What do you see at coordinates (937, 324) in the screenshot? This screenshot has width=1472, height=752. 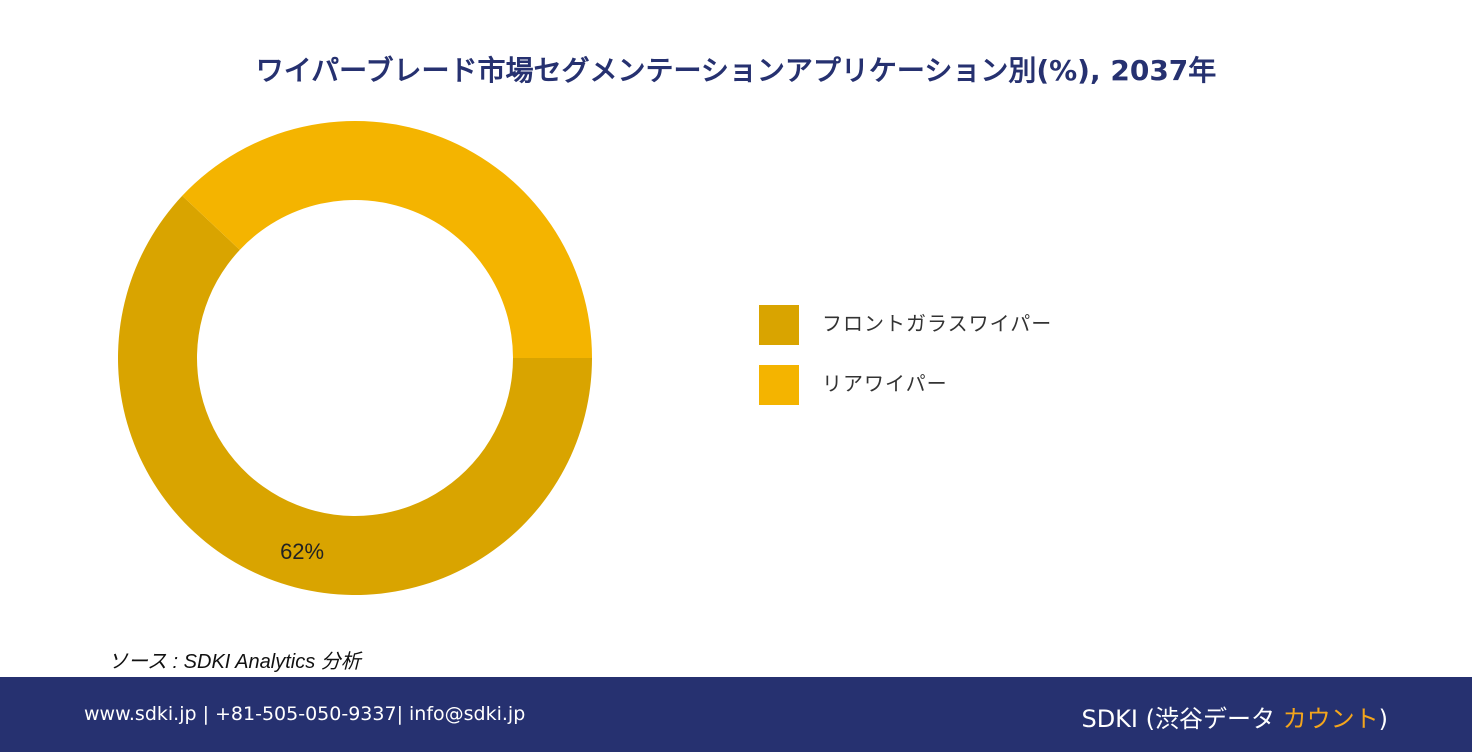 I see `legend-label: フロントガラスワイパー` at bounding box center [937, 324].